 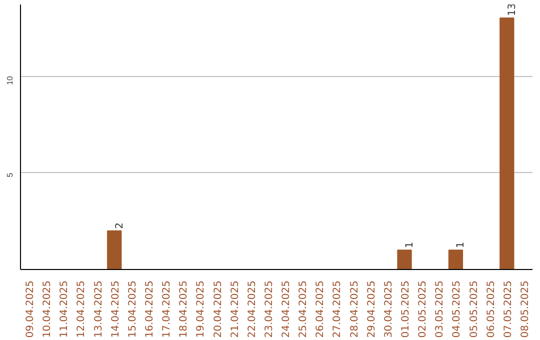 I want to click on y-tick-label: 10, so click(x=10, y=80).